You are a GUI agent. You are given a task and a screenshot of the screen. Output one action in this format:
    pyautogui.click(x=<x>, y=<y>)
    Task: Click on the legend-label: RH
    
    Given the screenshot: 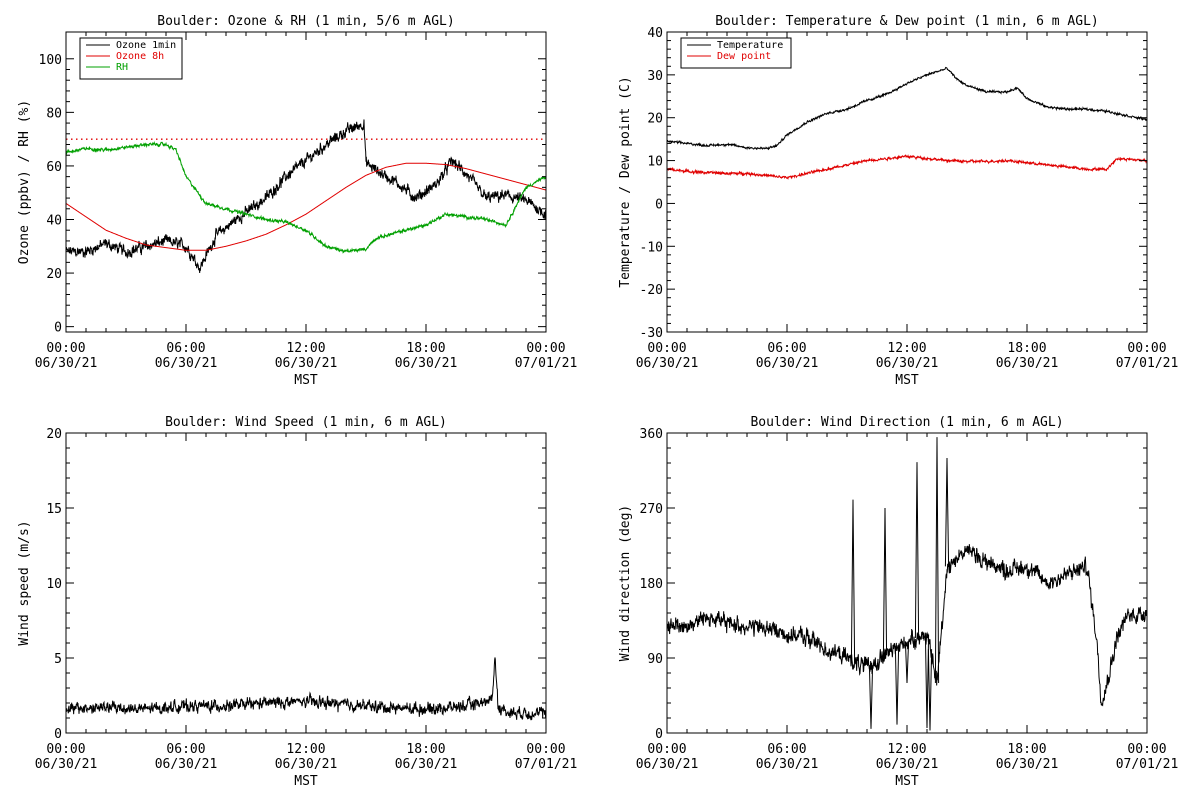 What is the action you would take?
    pyautogui.click(x=122, y=67)
    